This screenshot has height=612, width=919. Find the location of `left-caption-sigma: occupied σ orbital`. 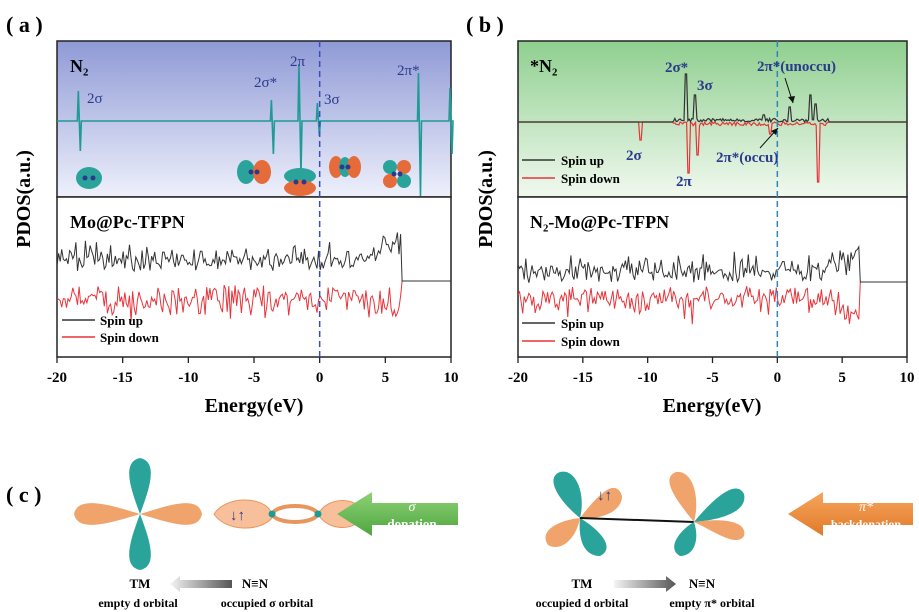

left-caption-sigma: occupied σ orbital is located at coordinates (267, 603).